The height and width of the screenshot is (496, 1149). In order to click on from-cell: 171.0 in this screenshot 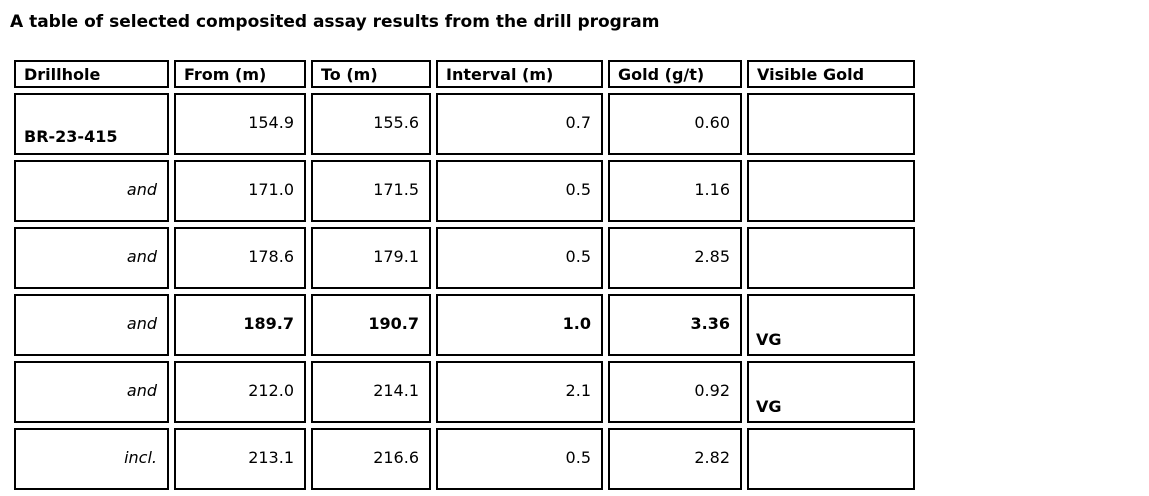, I will do `click(240, 191)`.